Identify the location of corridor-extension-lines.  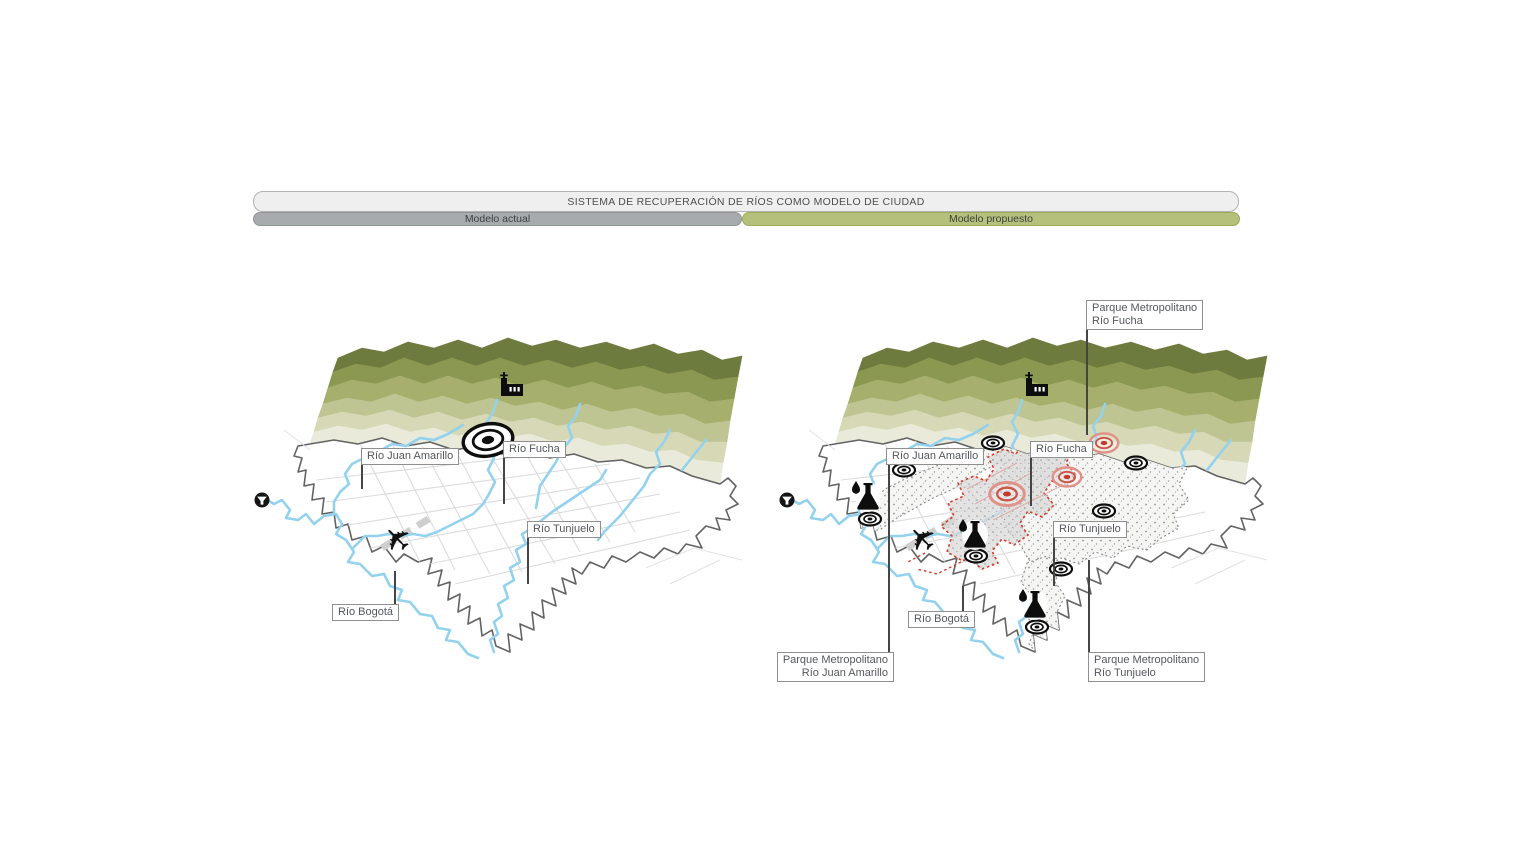
(933, 563).